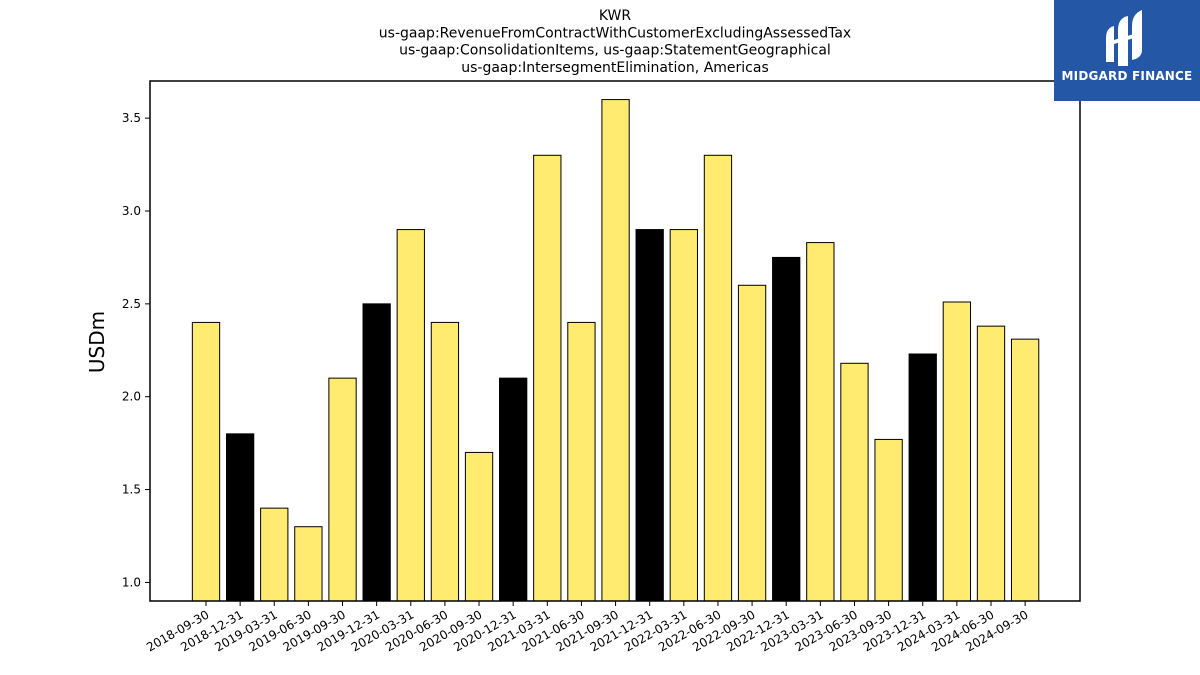 The width and height of the screenshot is (1200, 675). I want to click on y-tick-label: 1.5, so click(131, 490).